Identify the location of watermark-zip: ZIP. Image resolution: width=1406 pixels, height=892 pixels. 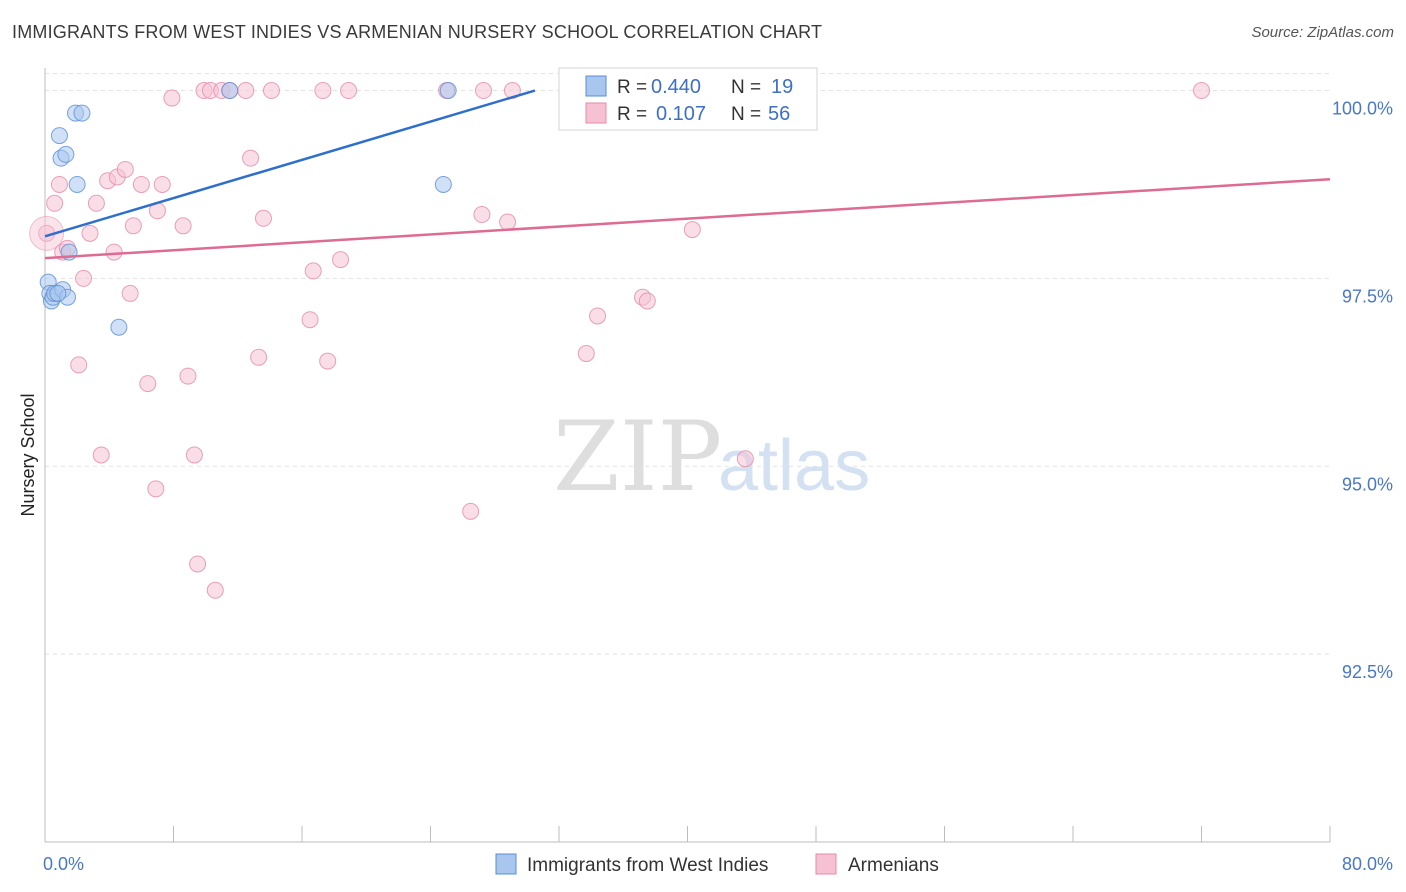
(637, 457).